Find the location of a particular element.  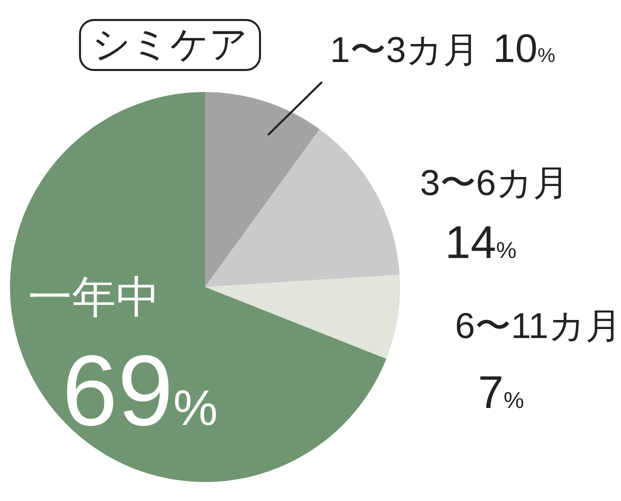

data-label: 10% is located at coordinates (524, 49).